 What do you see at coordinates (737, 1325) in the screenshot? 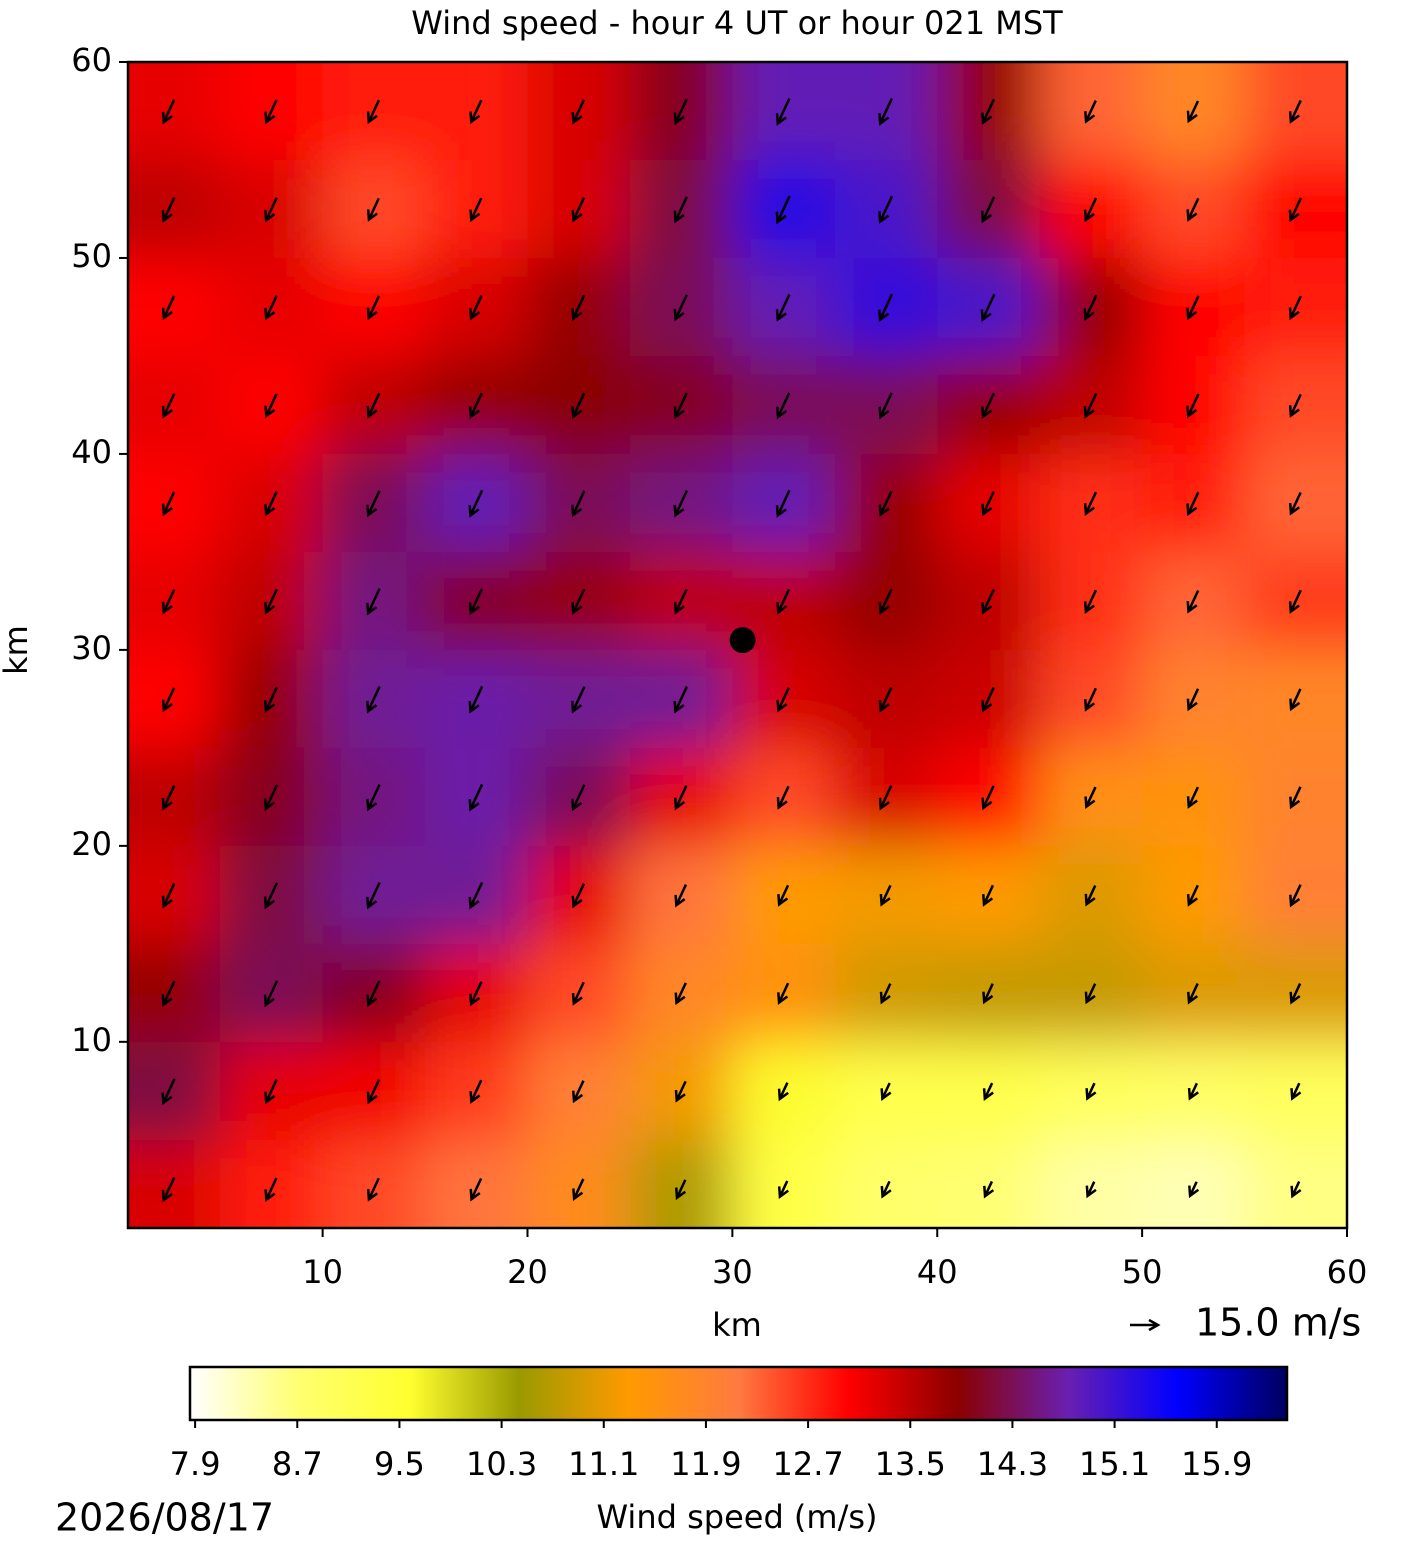
I see `x-axis-label: km` at bounding box center [737, 1325].